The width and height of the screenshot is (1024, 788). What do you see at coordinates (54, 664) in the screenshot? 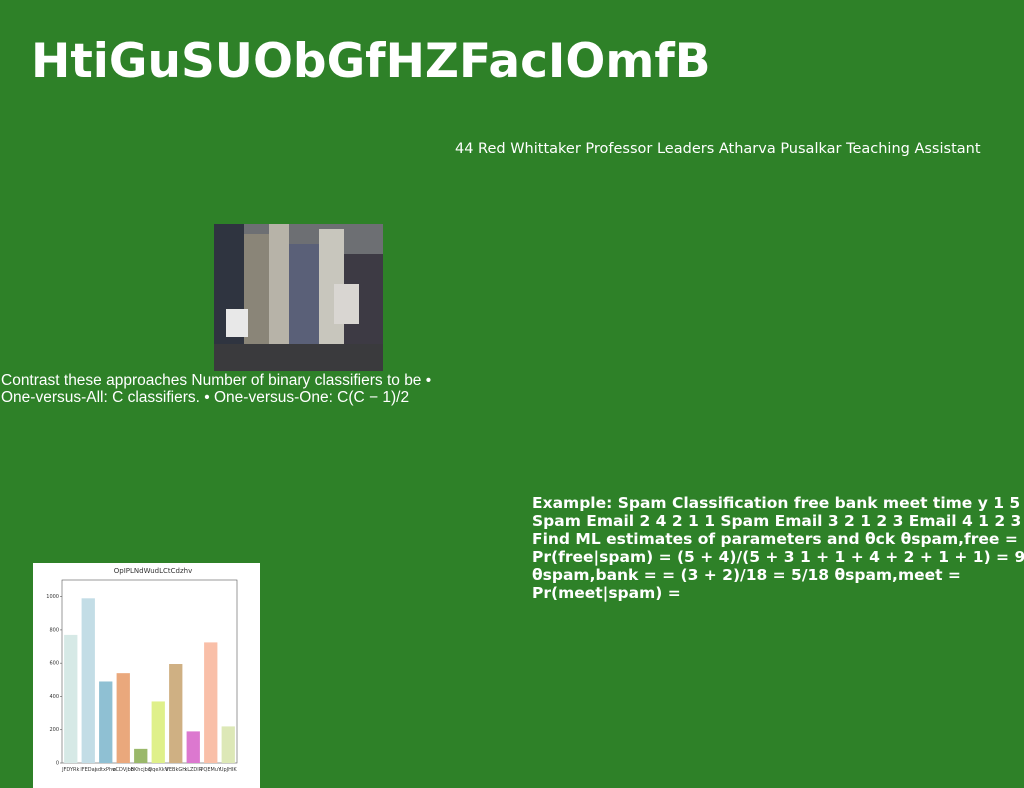
I see `y-tick-label: 600` at bounding box center [54, 664].